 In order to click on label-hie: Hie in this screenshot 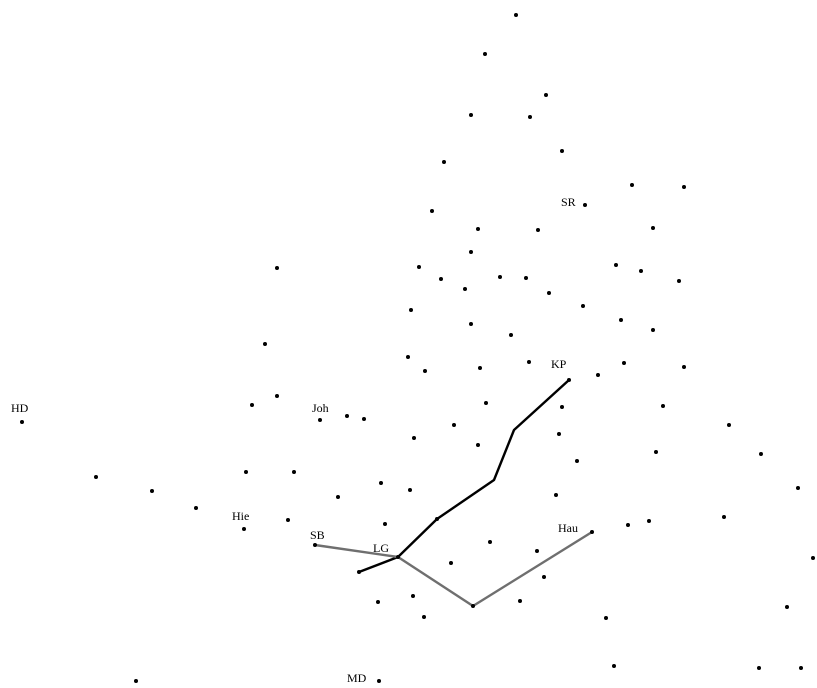, I will do `click(240, 516)`.